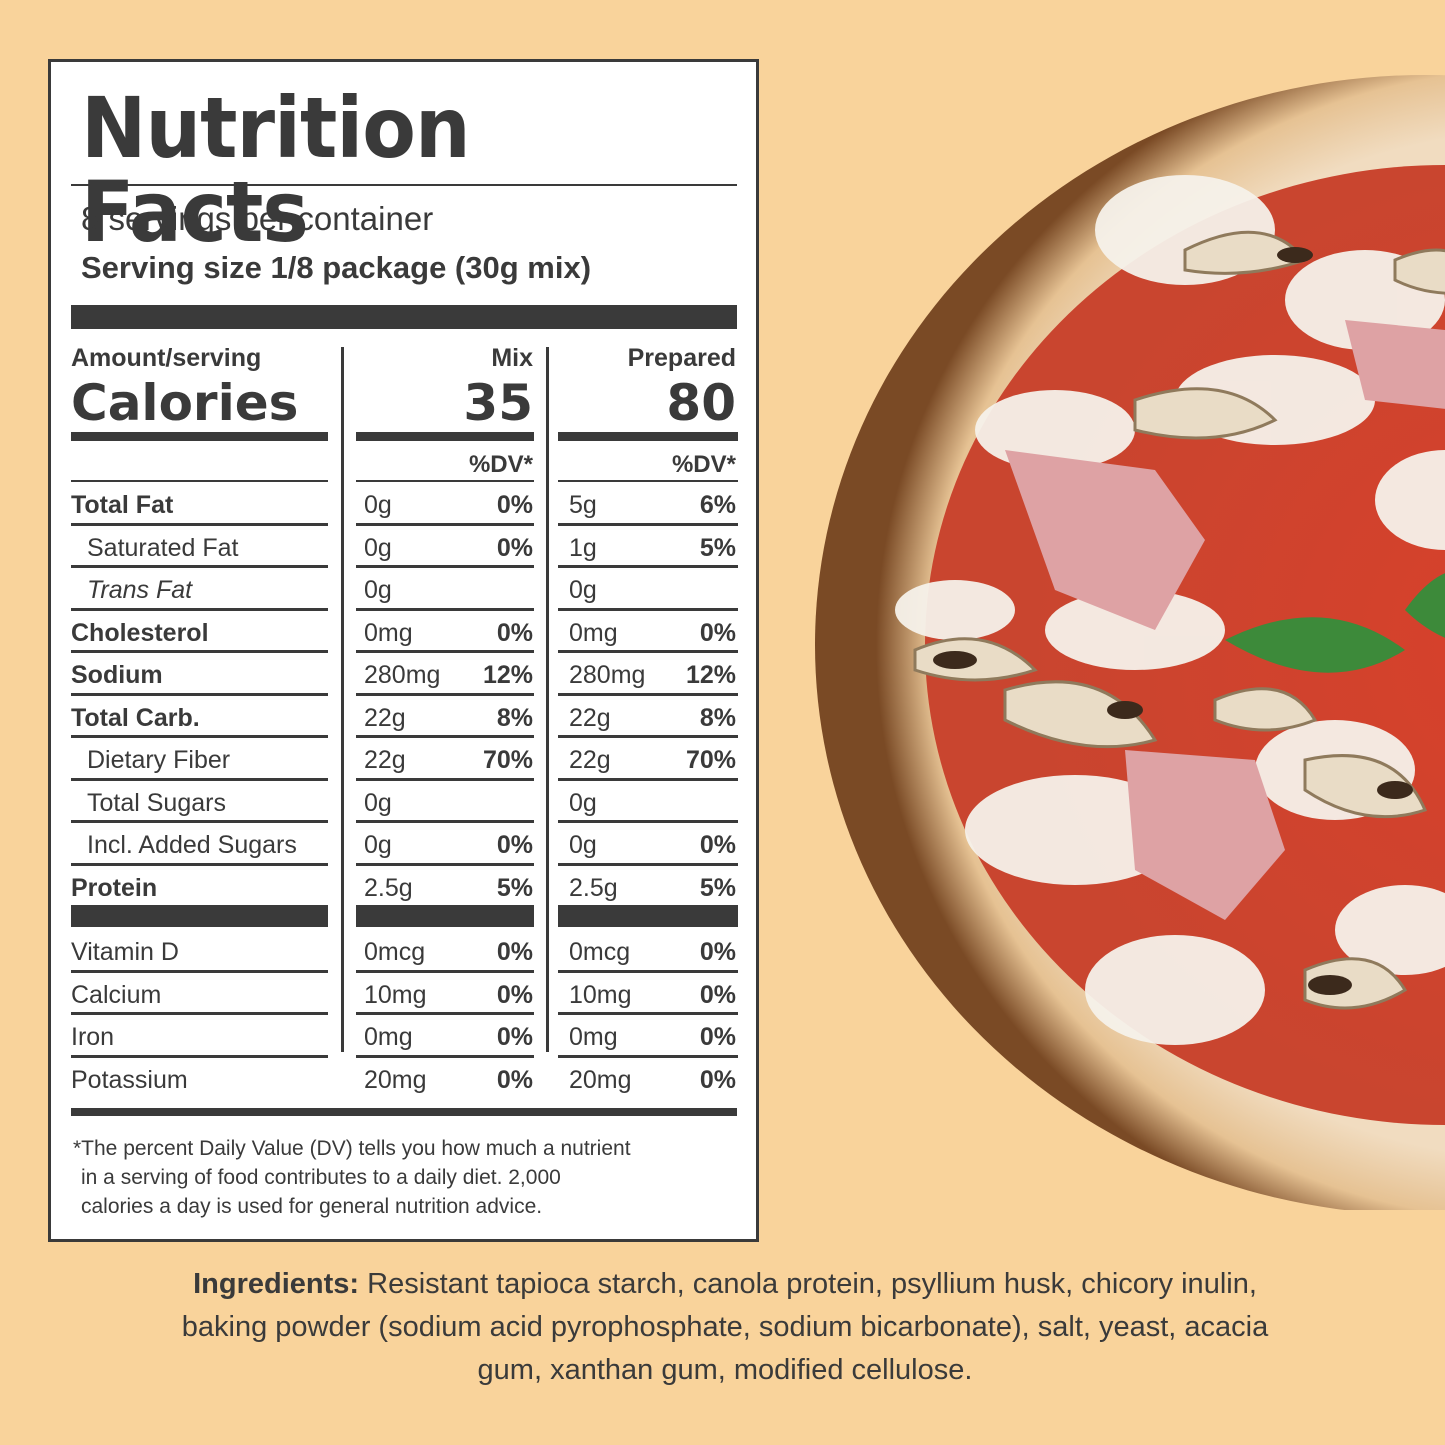 This screenshot has width=1445, height=1445. Describe the element at coordinates (717, 505) in the screenshot. I see `prepared-dv: 6%` at that location.